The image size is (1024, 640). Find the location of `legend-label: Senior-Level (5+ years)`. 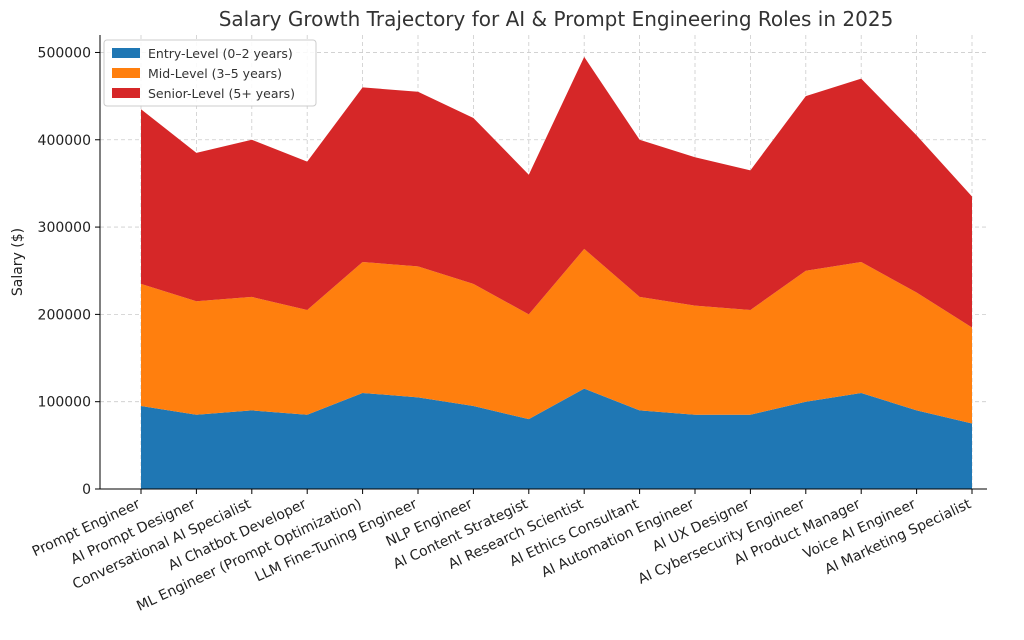

legend-label: Senior-Level (5+ years) is located at coordinates (221, 93).